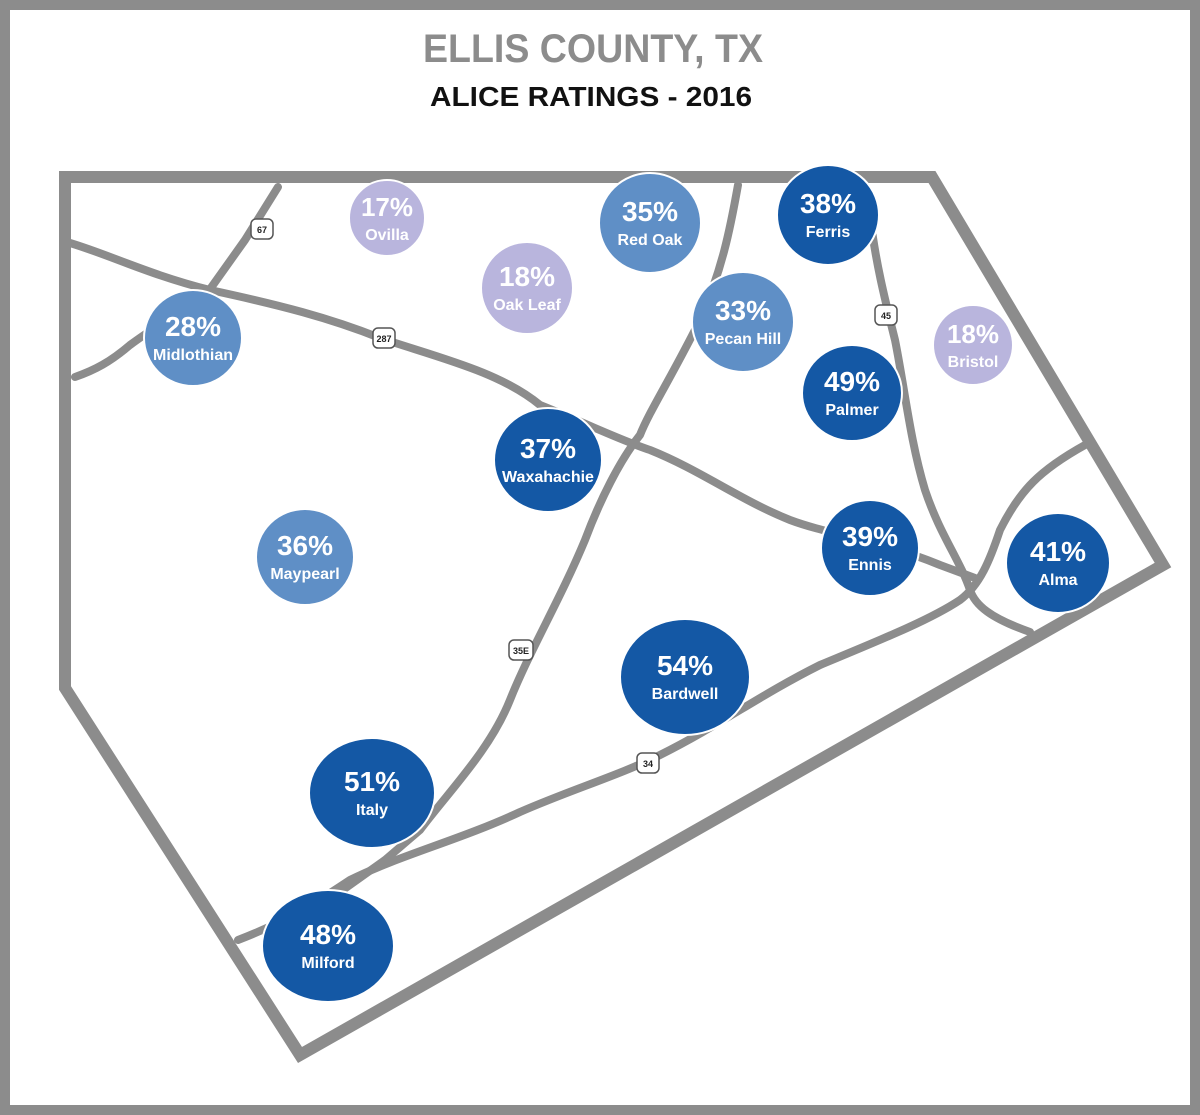 This screenshot has width=1200, height=1115. I want to click on place-value: 36%, so click(305, 545).